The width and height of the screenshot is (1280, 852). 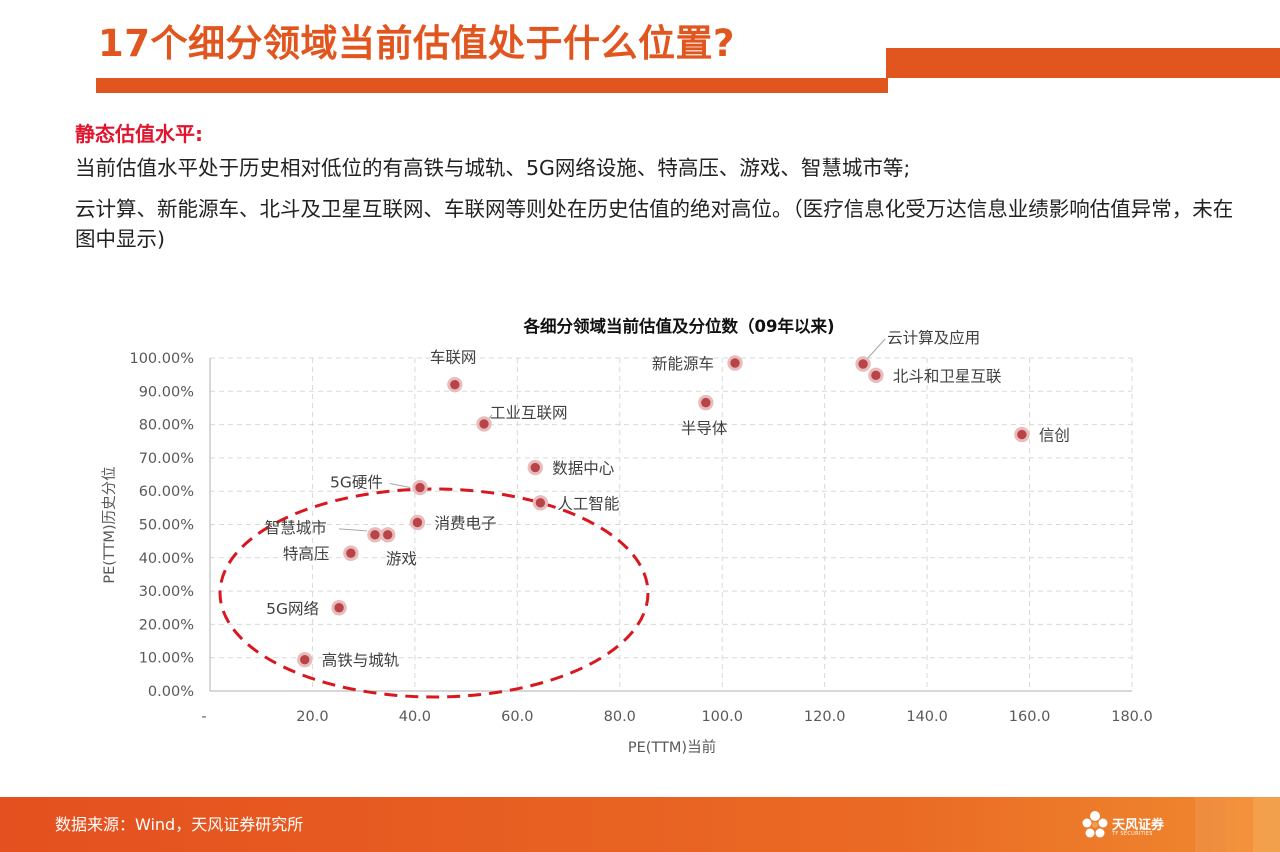 What do you see at coordinates (927, 717) in the screenshot?
I see `x-tick-label: 140.0` at bounding box center [927, 717].